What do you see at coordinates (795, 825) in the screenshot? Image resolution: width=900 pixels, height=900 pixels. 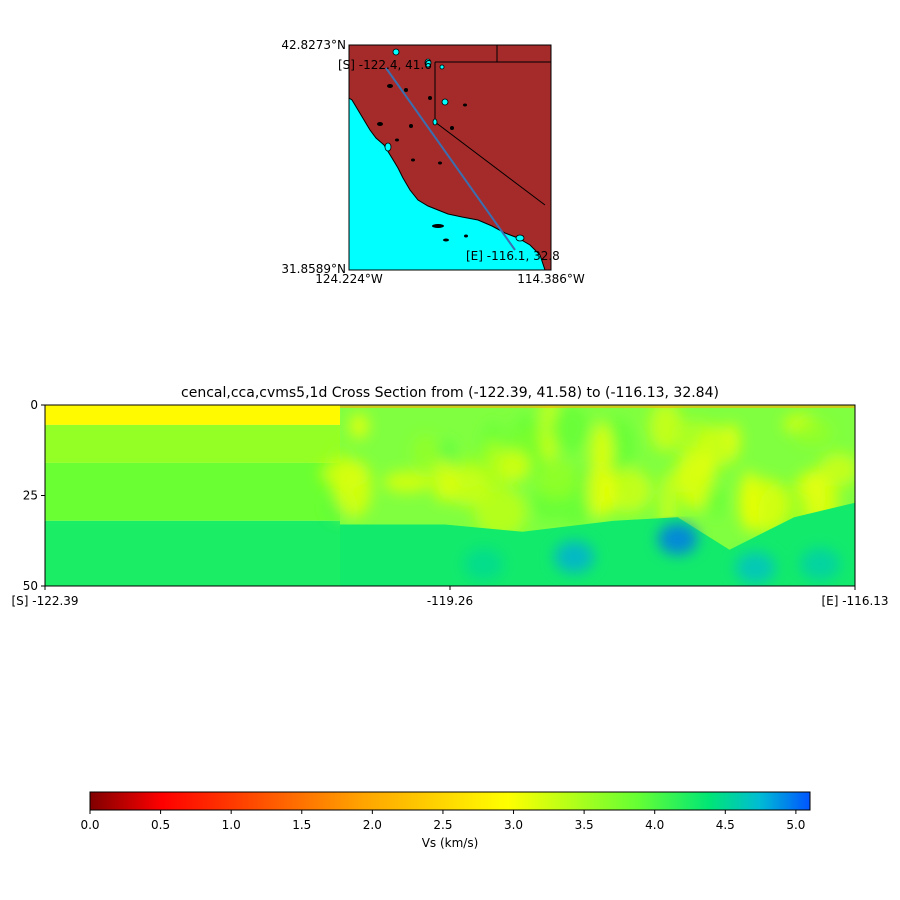 I see `colorbar-tick-label: 5.0` at bounding box center [795, 825].